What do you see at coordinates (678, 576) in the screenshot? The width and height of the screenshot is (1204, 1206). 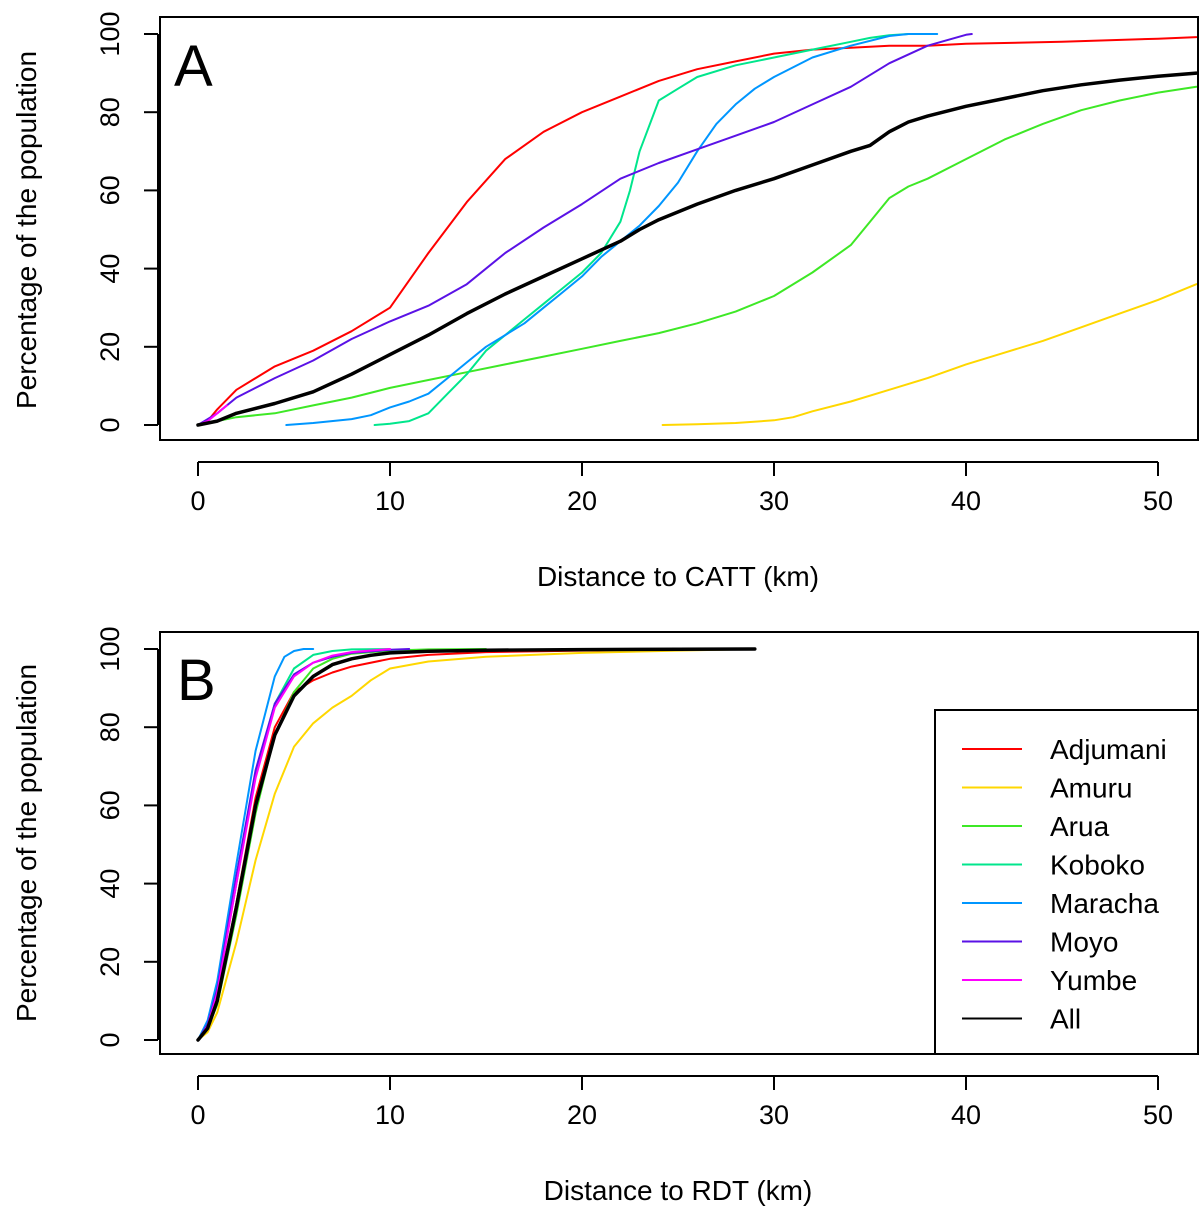 I see `panel-a-x-axis-title: Distance to CATT (km)` at bounding box center [678, 576].